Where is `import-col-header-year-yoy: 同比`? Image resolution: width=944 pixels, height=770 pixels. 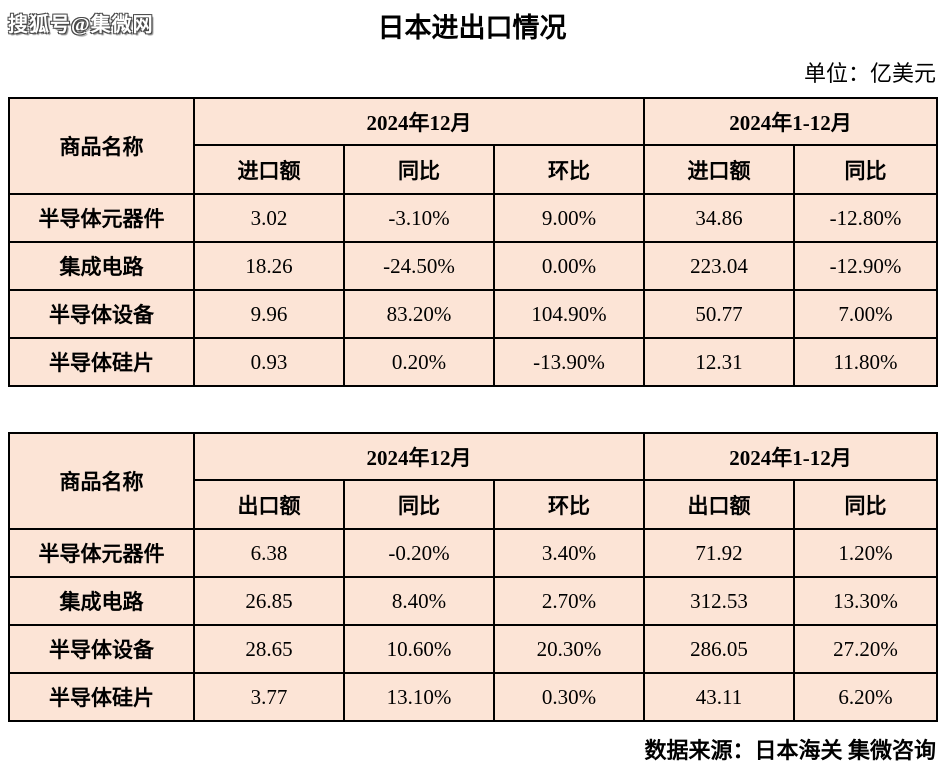
import-col-header-year-yoy: 同比 is located at coordinates (866, 169).